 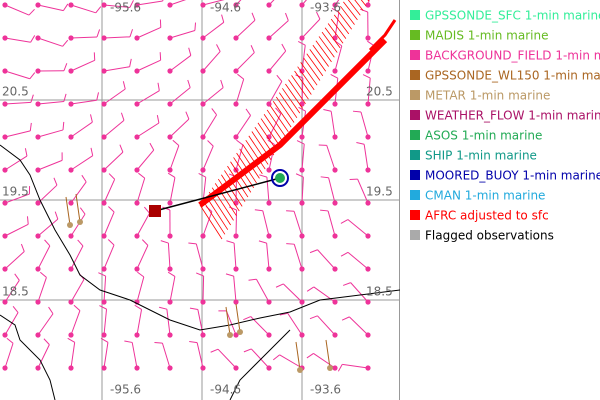 I want to click on lat-label: 18.5, so click(x=379, y=292).